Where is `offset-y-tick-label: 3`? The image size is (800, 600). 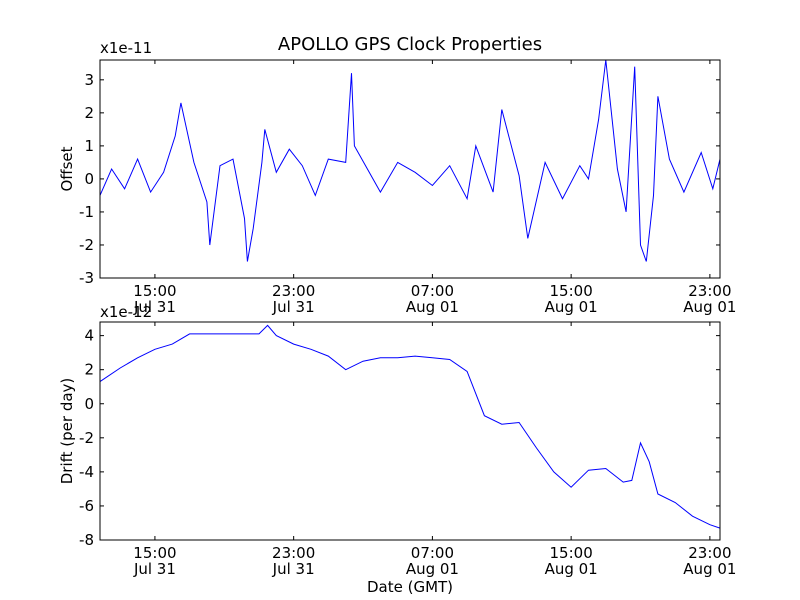
offset-y-tick-label: 3 is located at coordinates (89, 80).